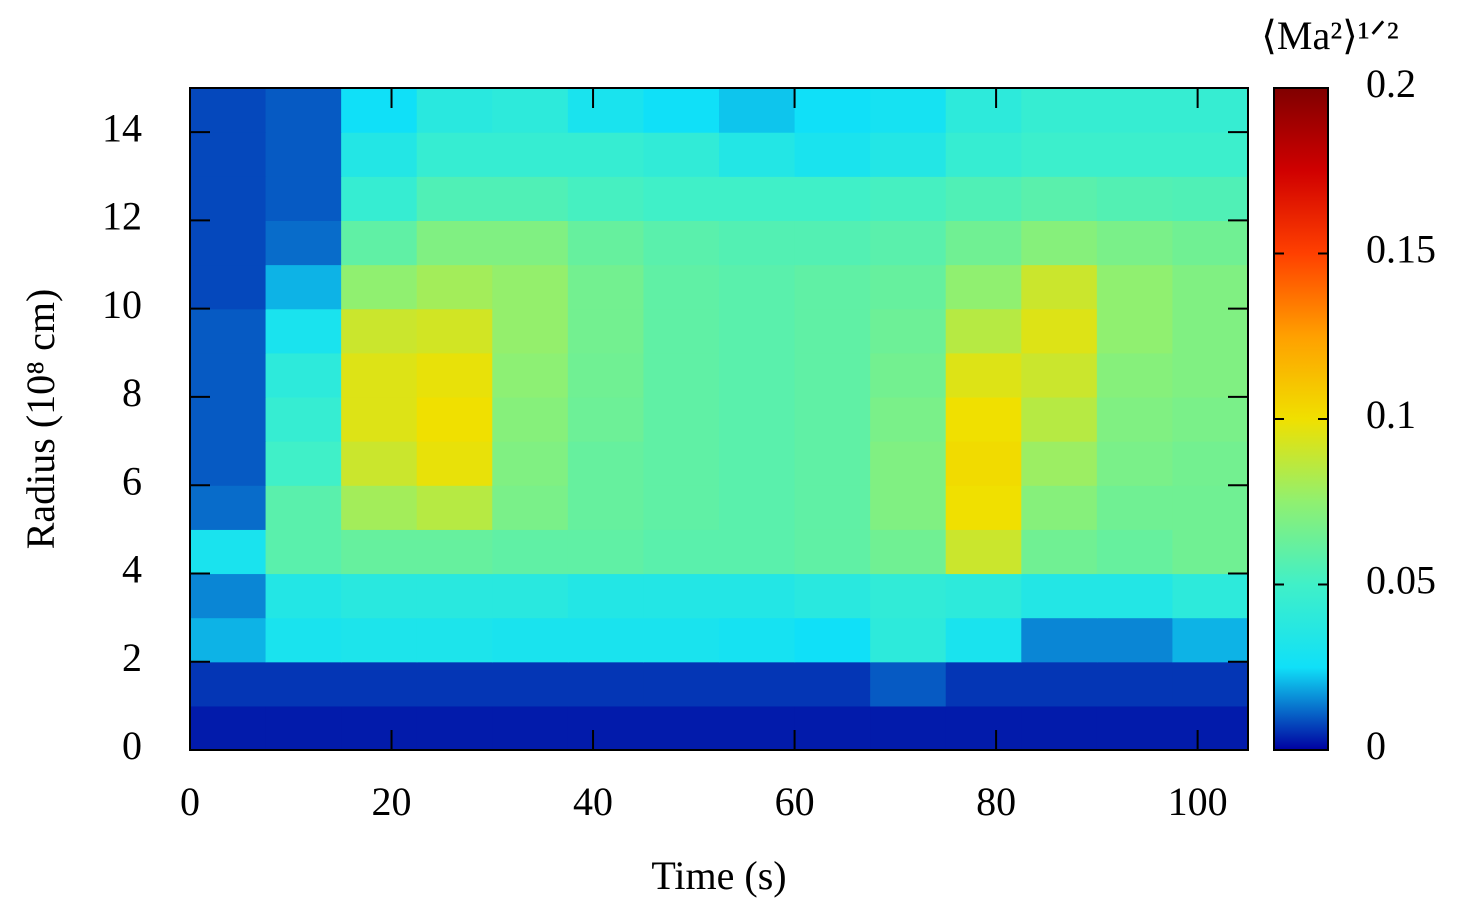 The height and width of the screenshot is (910, 1470). I want to click on x-axis-label: Time (s), so click(718, 875).